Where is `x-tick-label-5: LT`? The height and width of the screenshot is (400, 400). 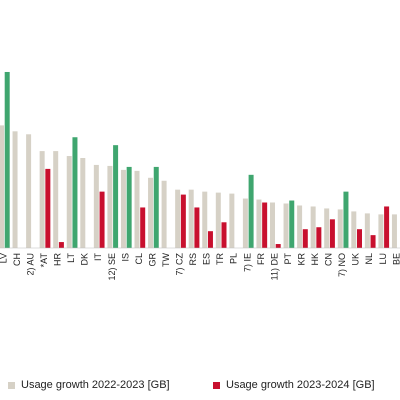 x-tick-label-5: LT is located at coordinates (71, 258).